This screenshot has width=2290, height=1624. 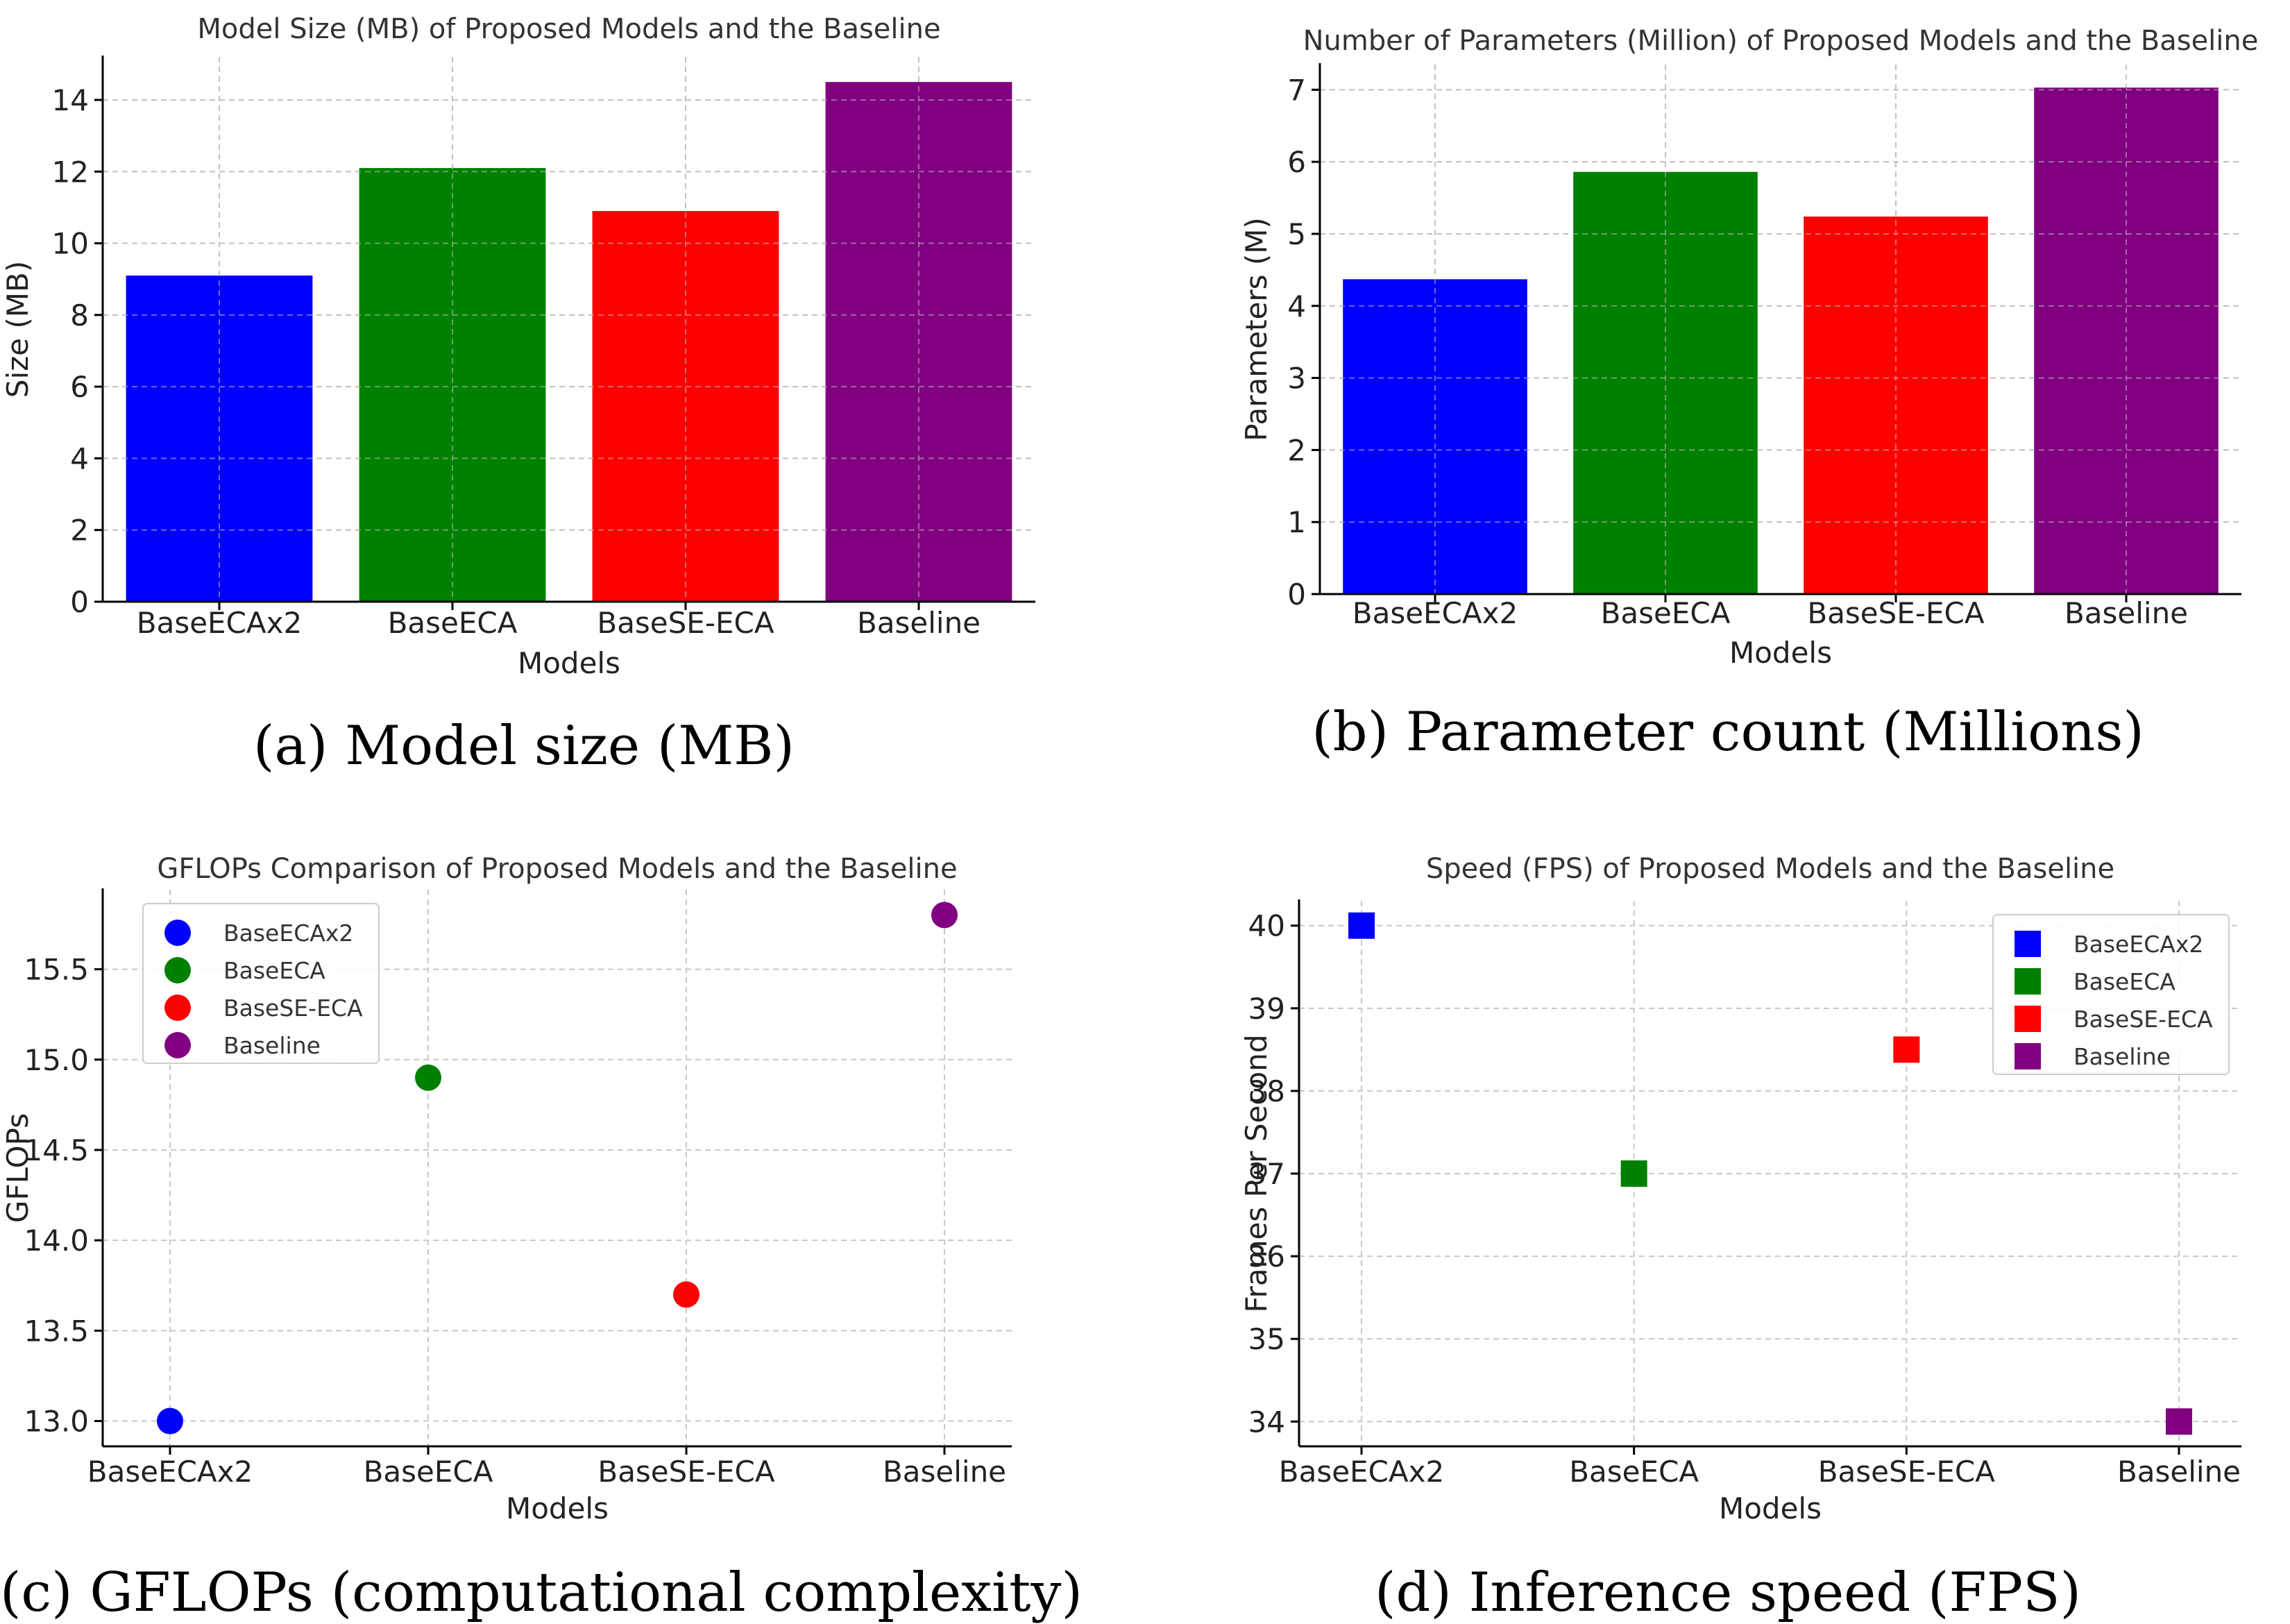 I want to click on y-tick-label: 14, so click(x=70, y=100).